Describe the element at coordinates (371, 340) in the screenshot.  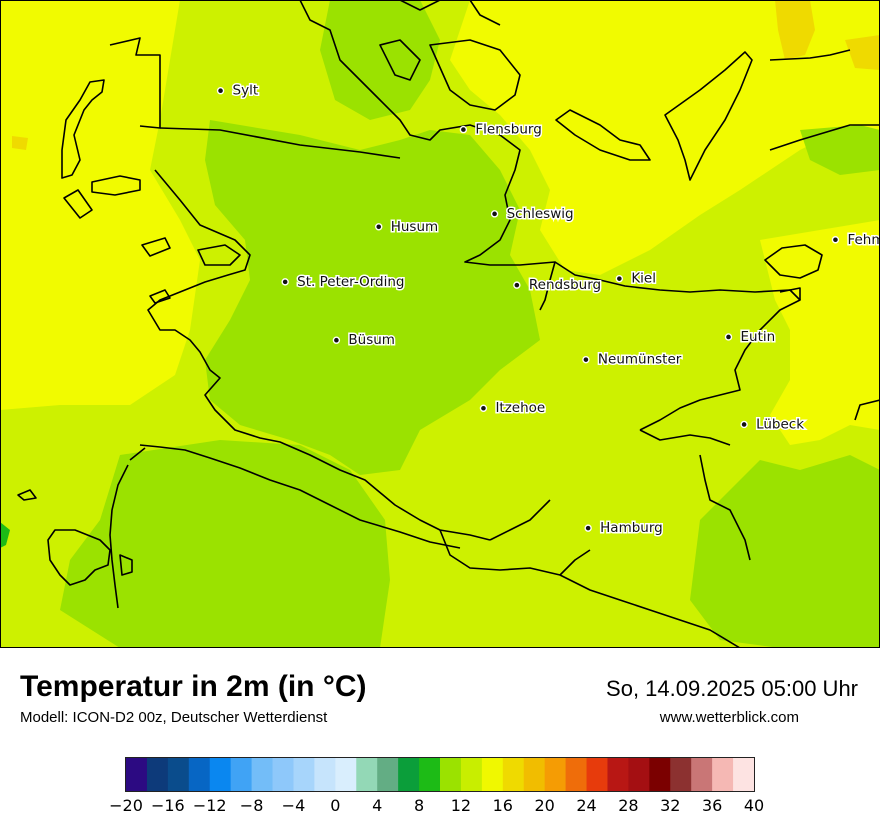
I see `city-label: Büsum` at that location.